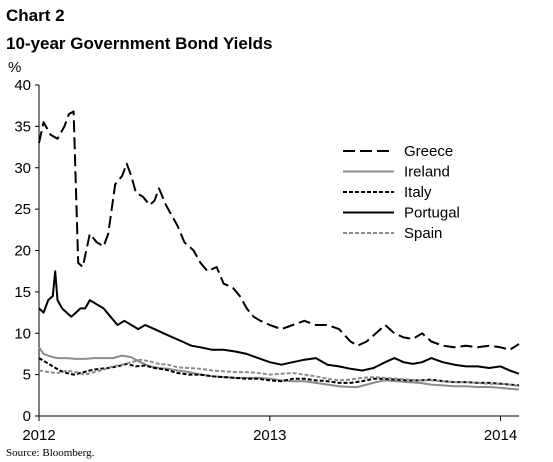 The image size is (553, 462). I want to click on y-tick-label: 20, so click(22, 251).